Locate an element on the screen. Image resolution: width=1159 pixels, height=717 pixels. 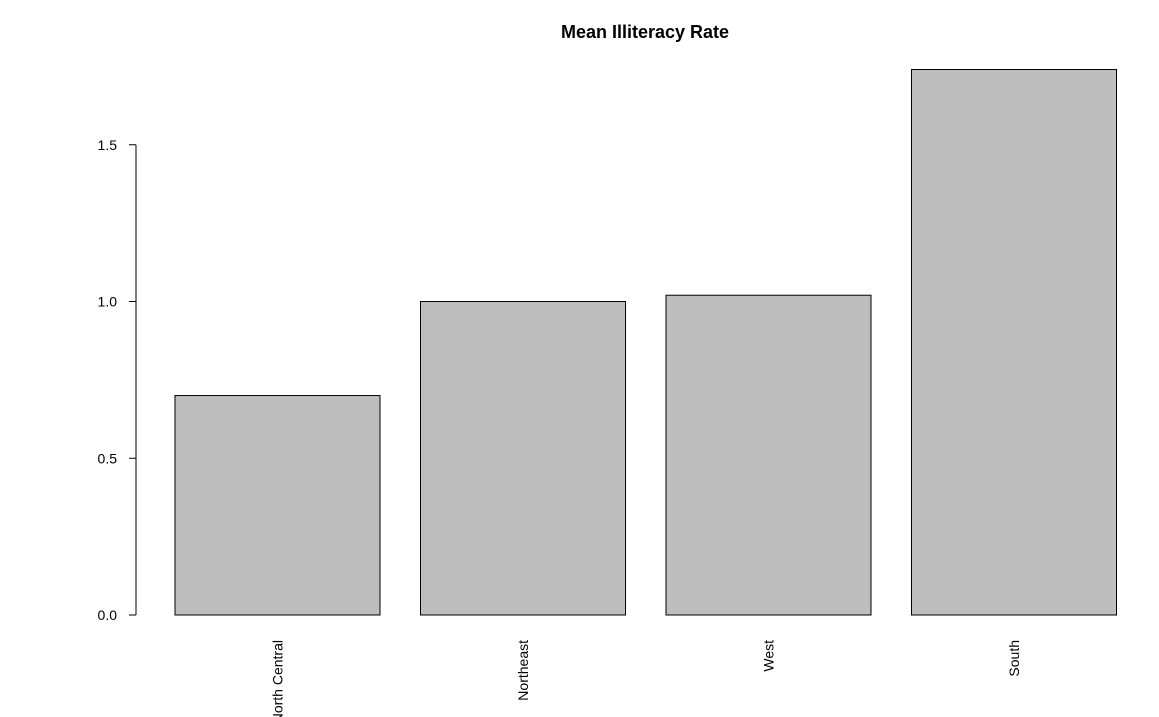
y-tick-label: 0.0 is located at coordinates (108, 615).